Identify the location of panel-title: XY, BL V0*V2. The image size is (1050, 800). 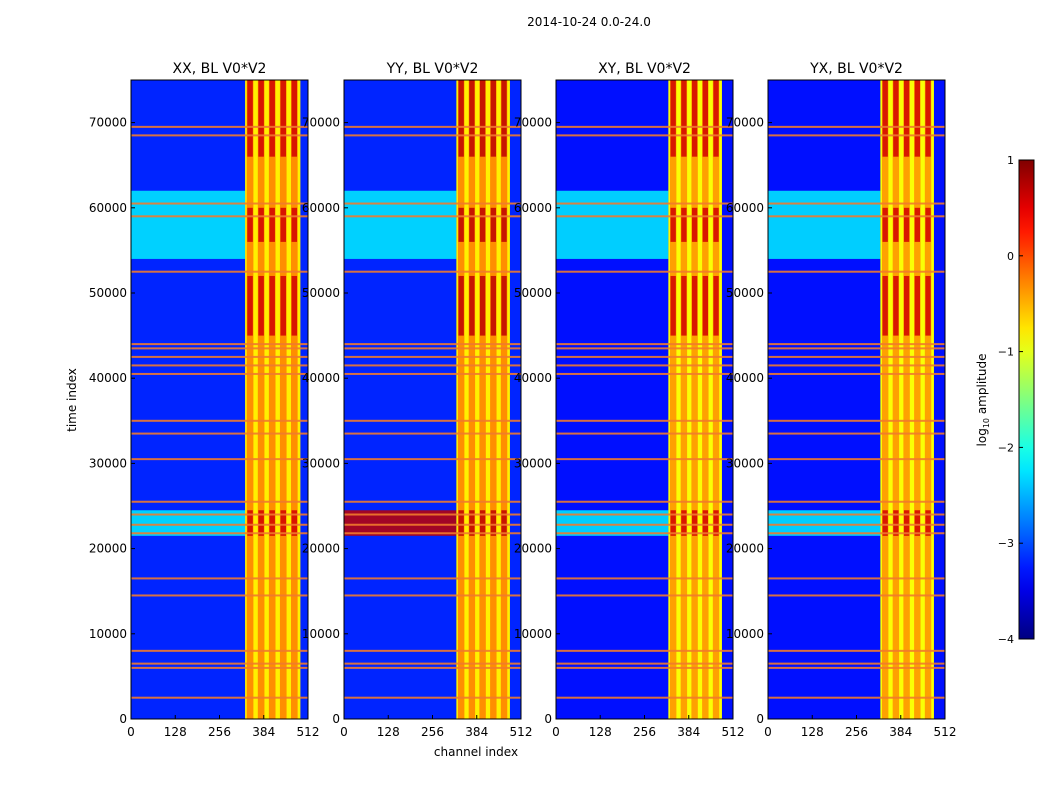
(644, 69).